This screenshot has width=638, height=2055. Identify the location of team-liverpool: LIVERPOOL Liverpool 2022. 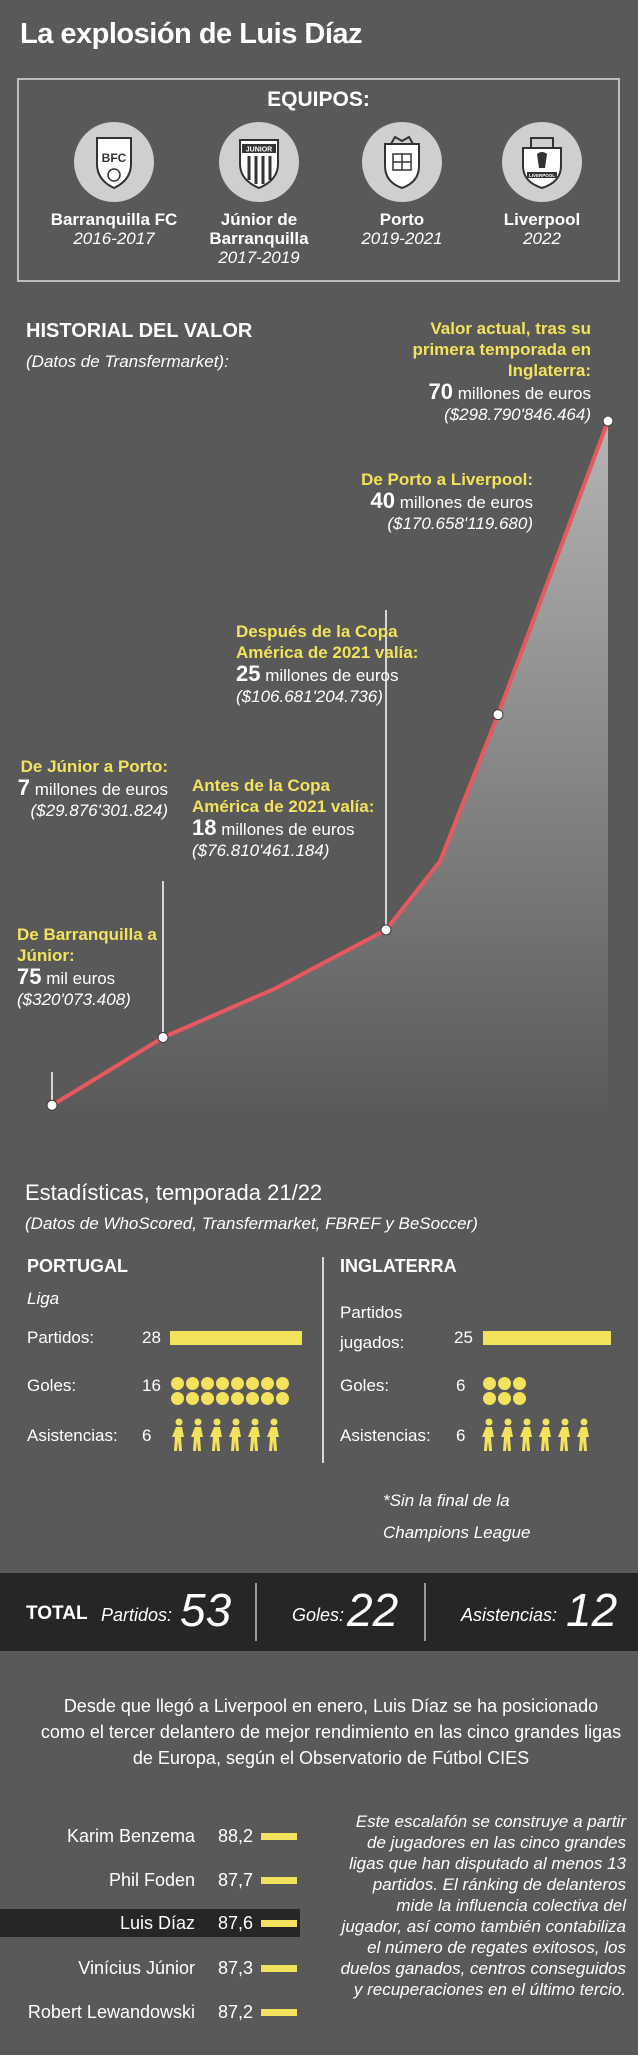
(542, 185).